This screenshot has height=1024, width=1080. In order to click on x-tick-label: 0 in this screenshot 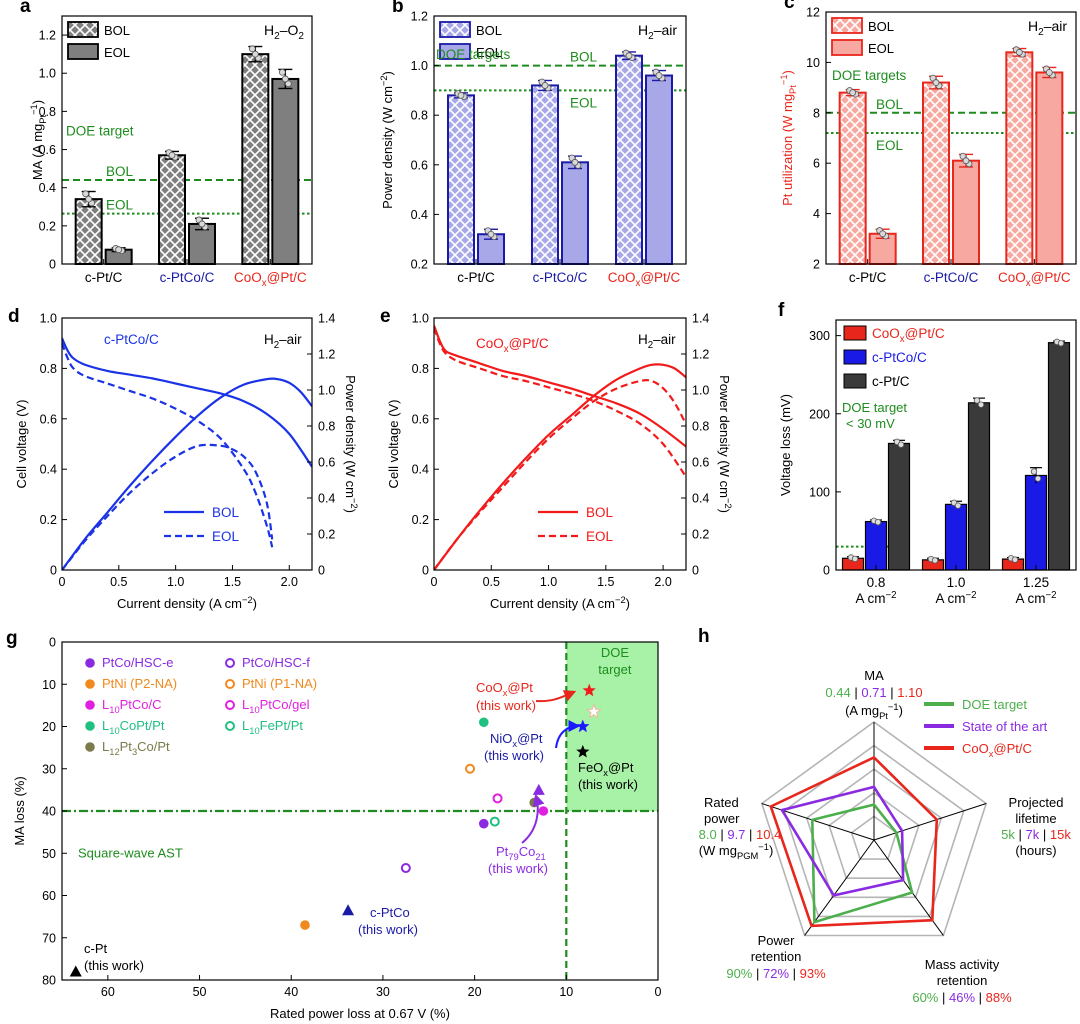, I will do `click(658, 992)`.